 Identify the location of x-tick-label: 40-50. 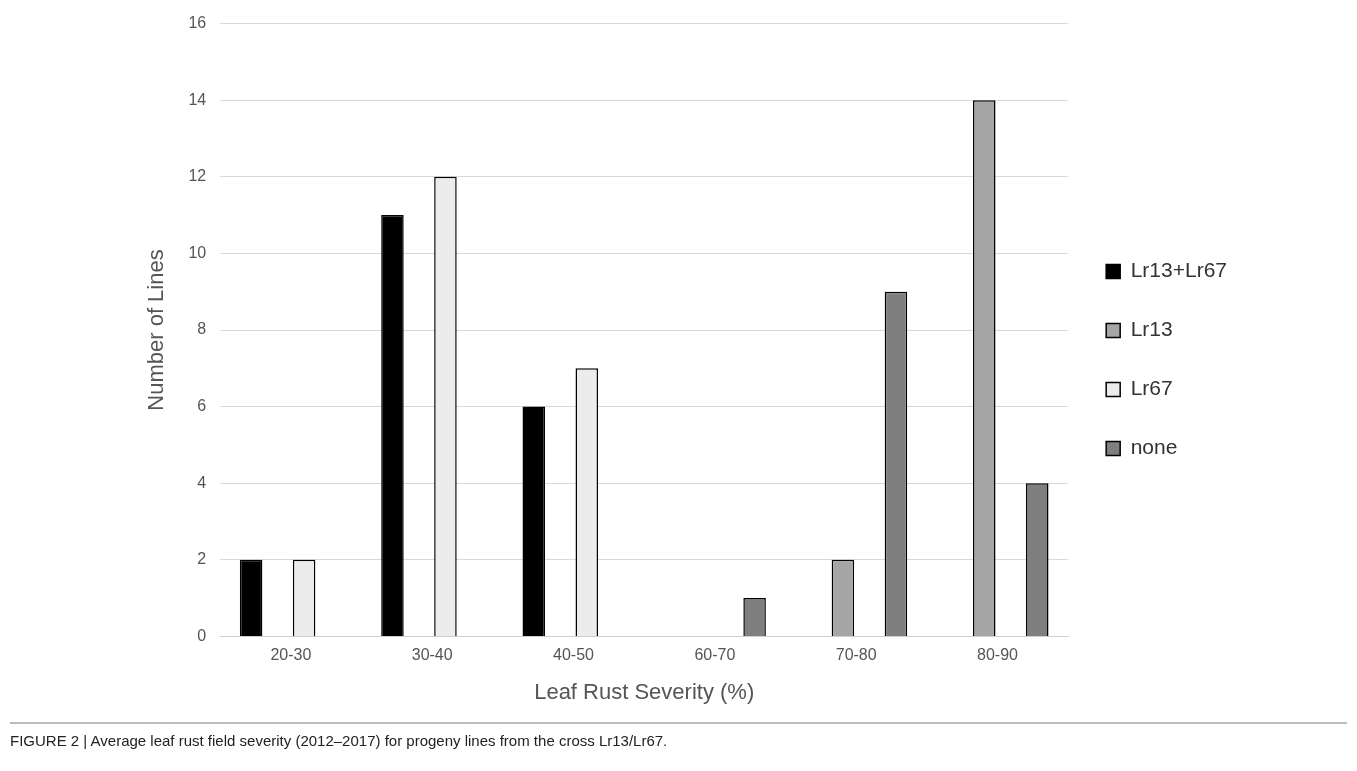
(574, 655).